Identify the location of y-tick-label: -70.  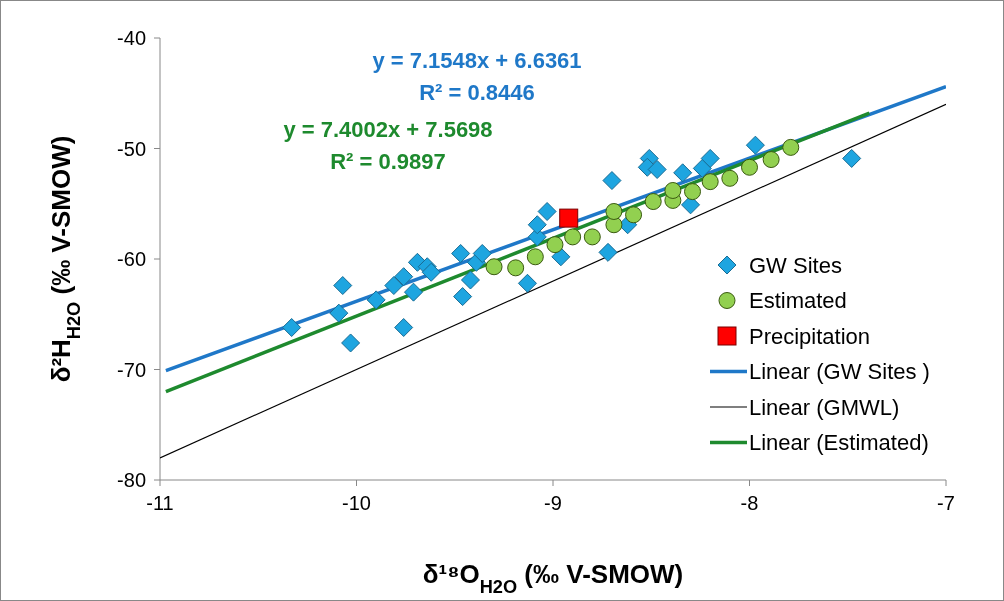
(131, 369).